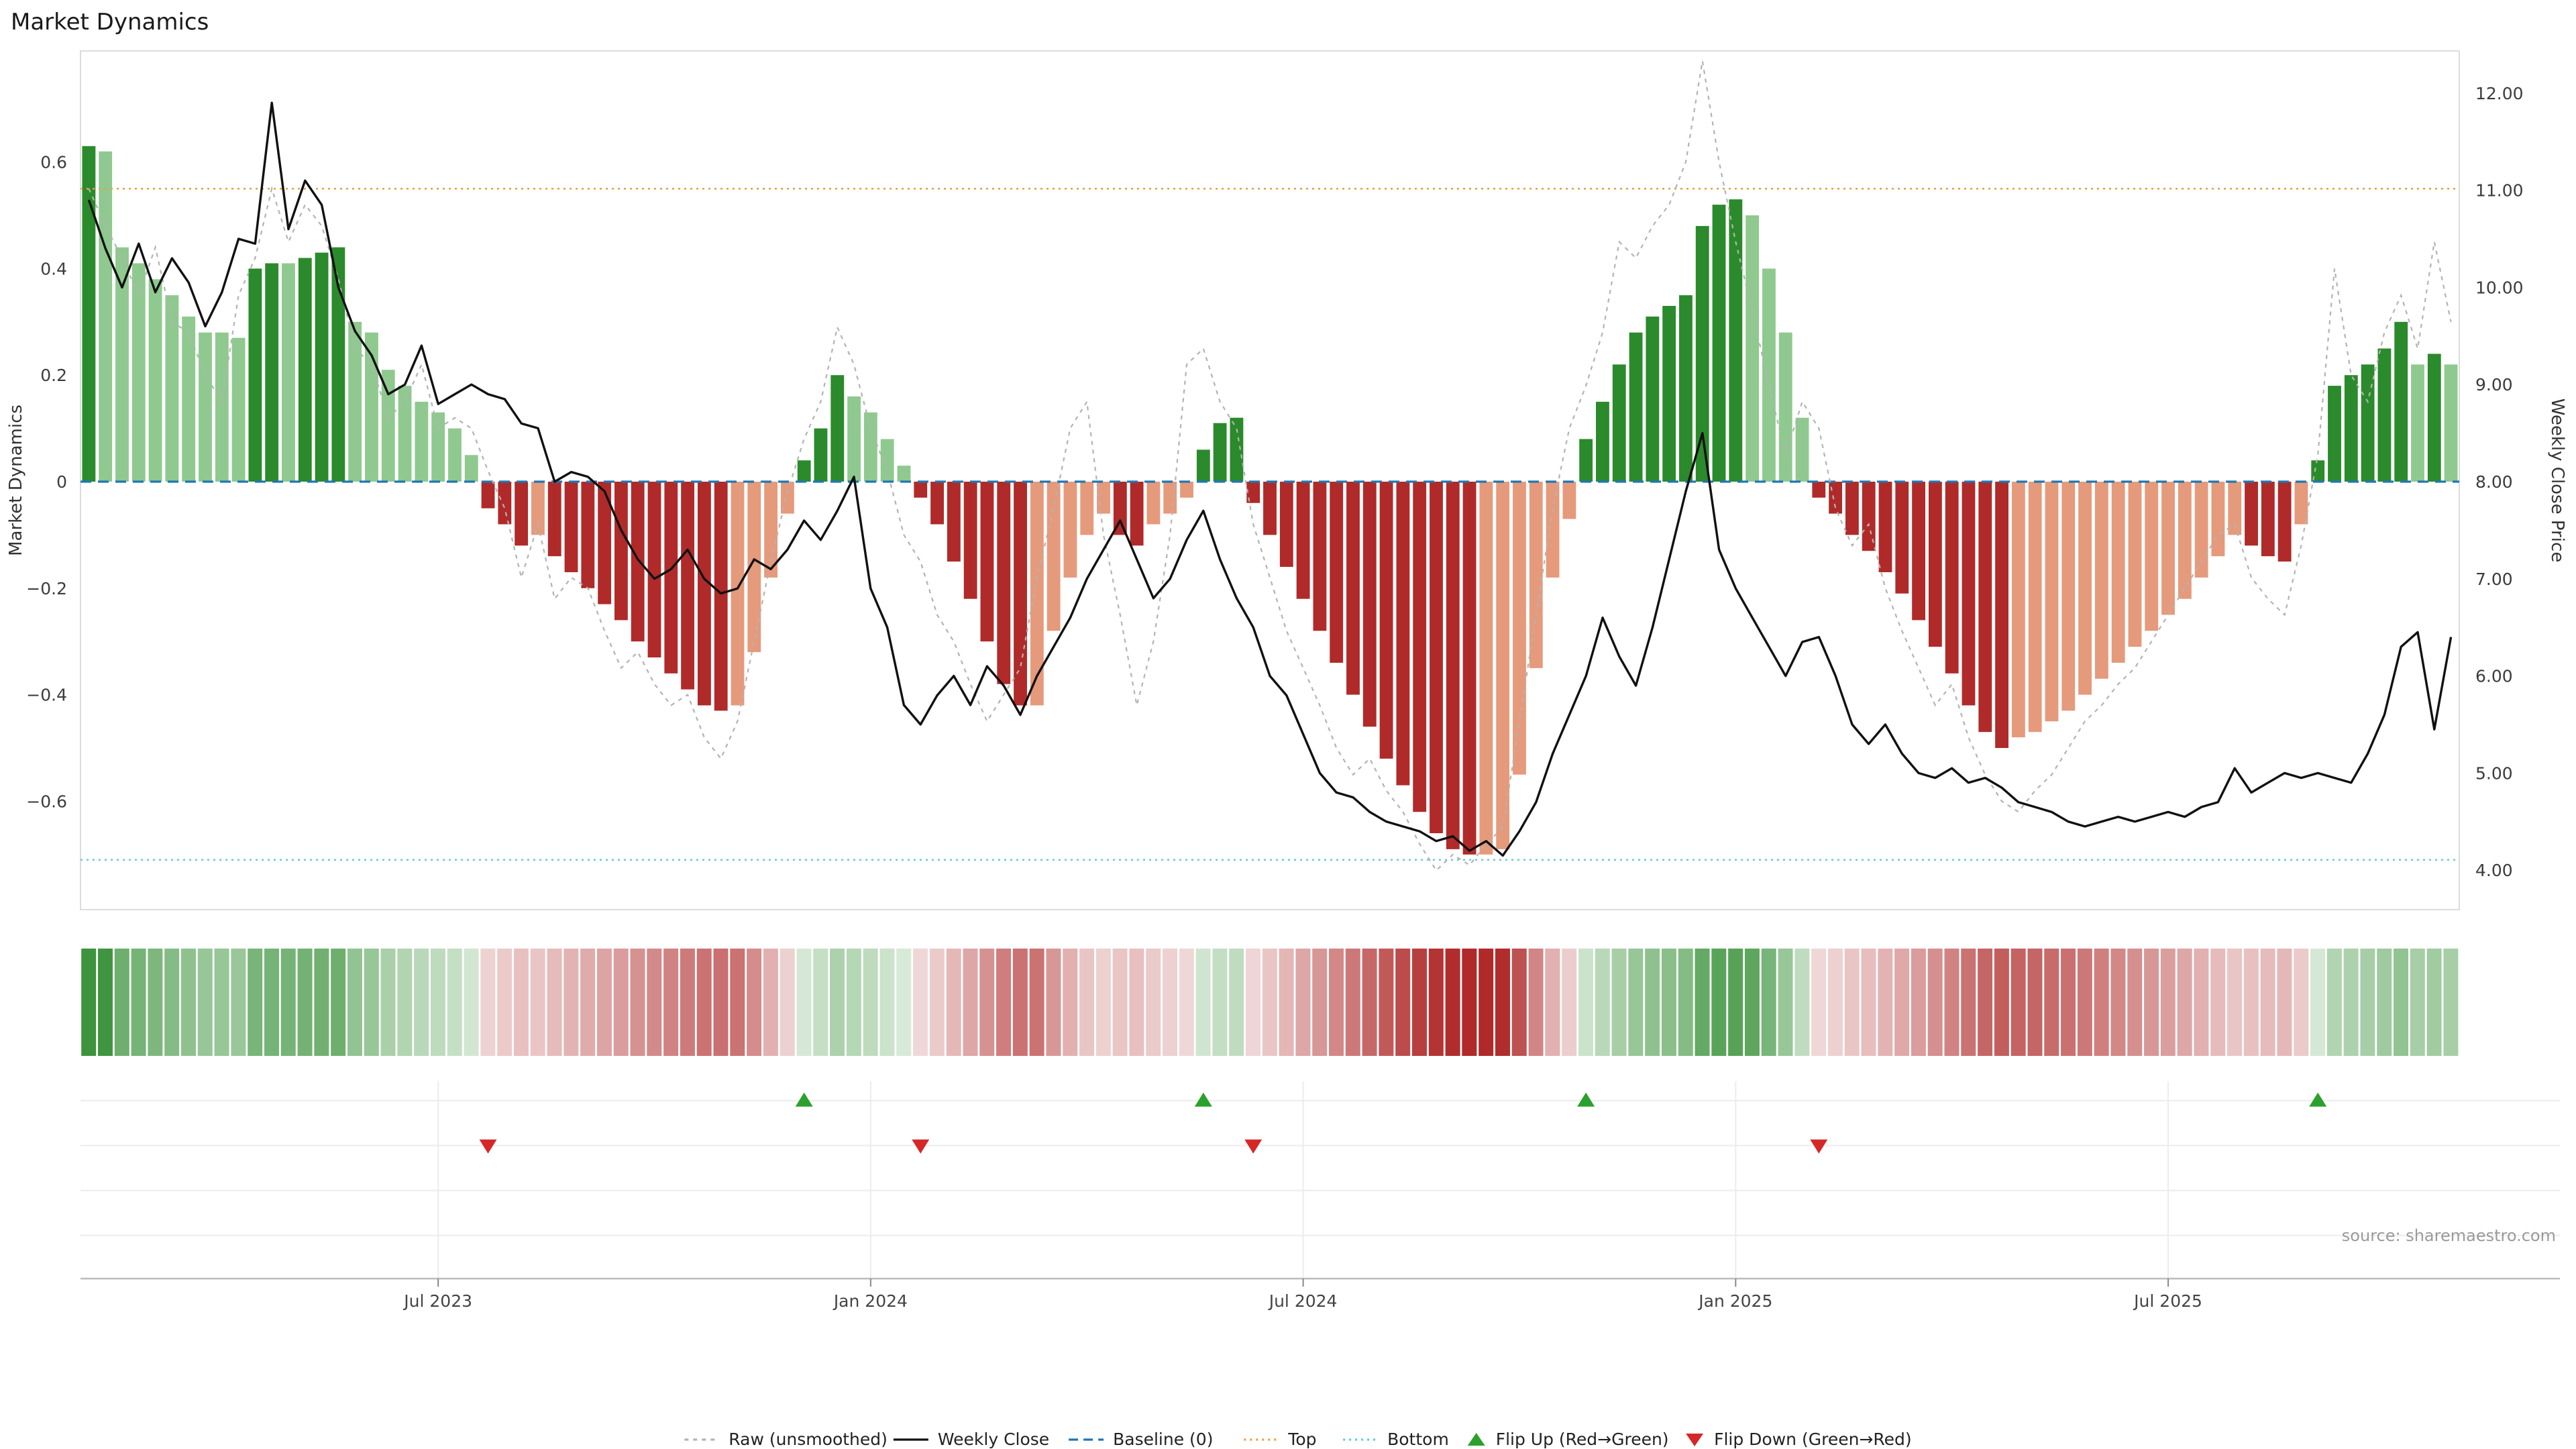 The width and height of the screenshot is (2576, 1449). What do you see at coordinates (1396, 1439) in the screenshot?
I see `legend-item-4: Bottom` at bounding box center [1396, 1439].